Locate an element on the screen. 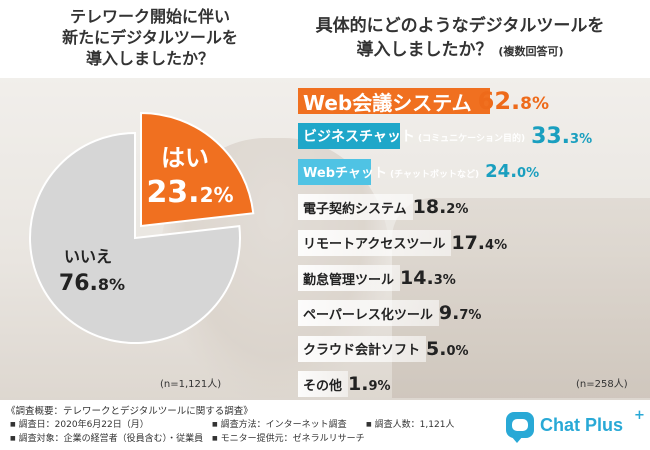  bar-value-label: 9.7% is located at coordinates (460, 313).